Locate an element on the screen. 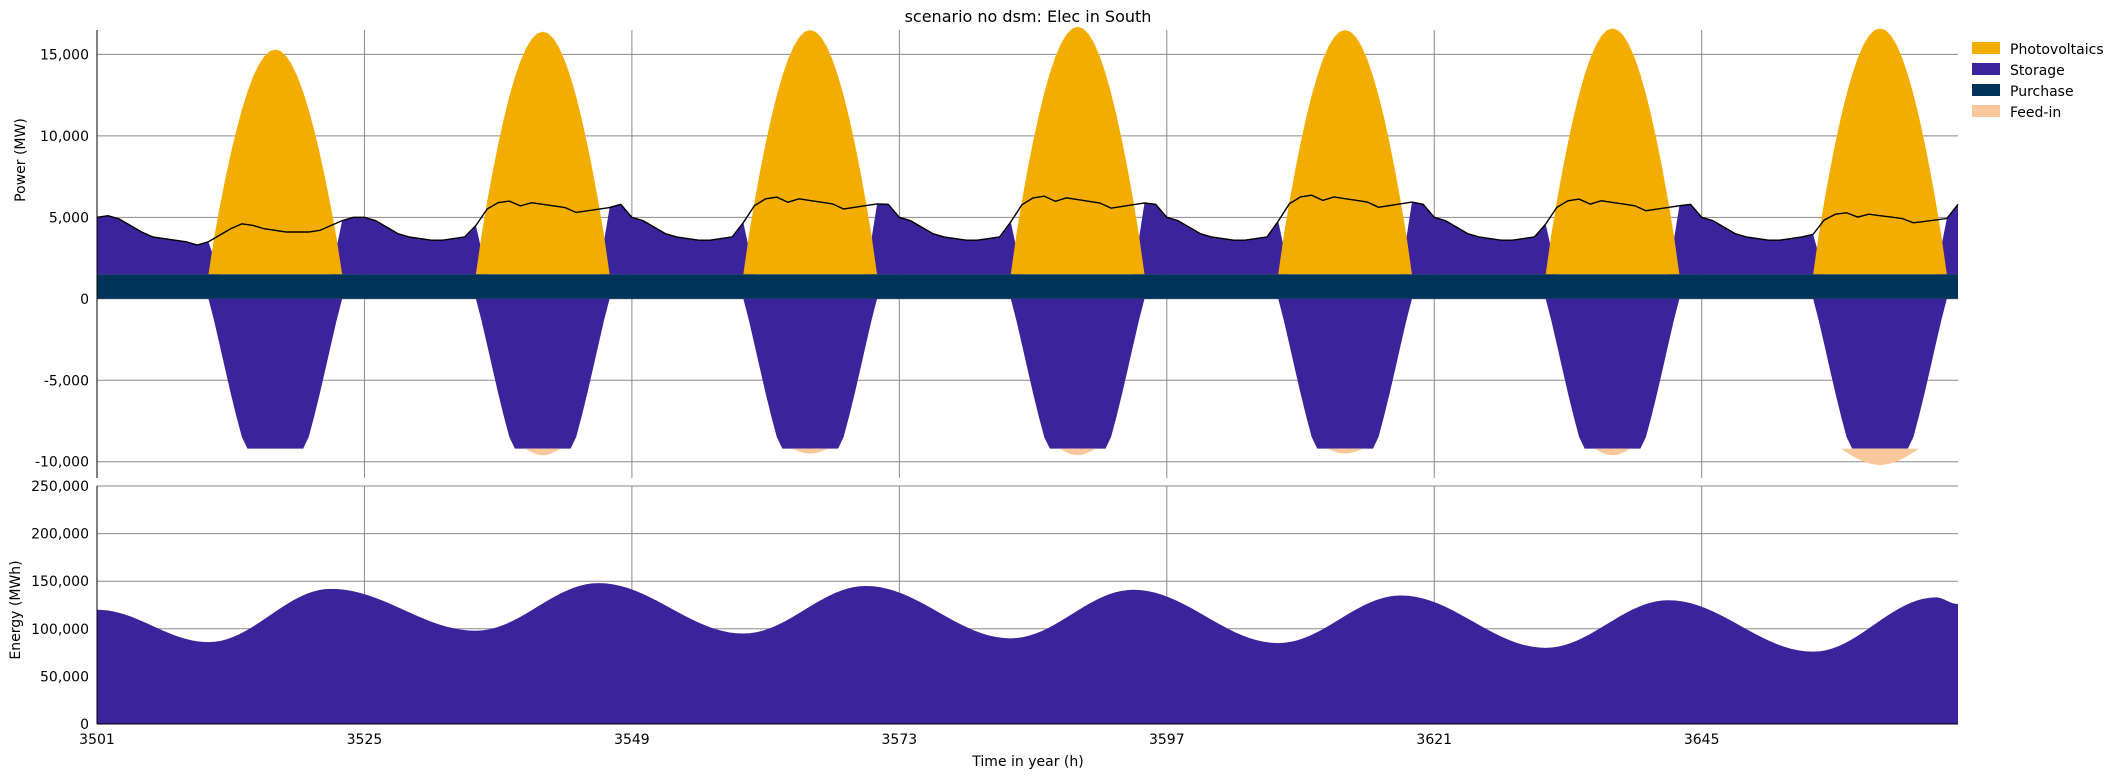  energy-y-tick-label: 150,000 is located at coordinates (60, 582).